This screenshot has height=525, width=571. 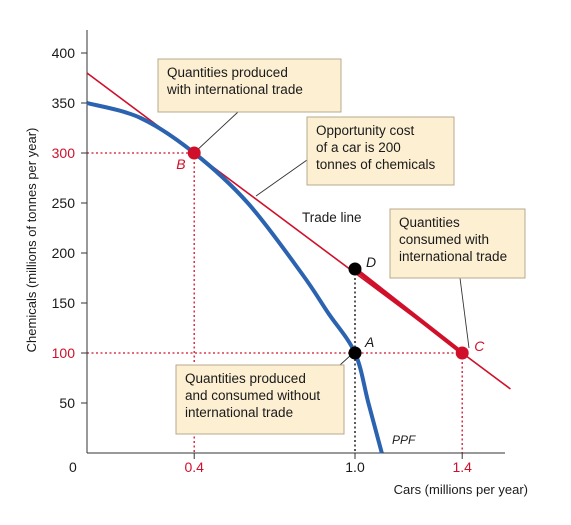 What do you see at coordinates (73, 467) in the screenshot?
I see `origin-label: 0` at bounding box center [73, 467].